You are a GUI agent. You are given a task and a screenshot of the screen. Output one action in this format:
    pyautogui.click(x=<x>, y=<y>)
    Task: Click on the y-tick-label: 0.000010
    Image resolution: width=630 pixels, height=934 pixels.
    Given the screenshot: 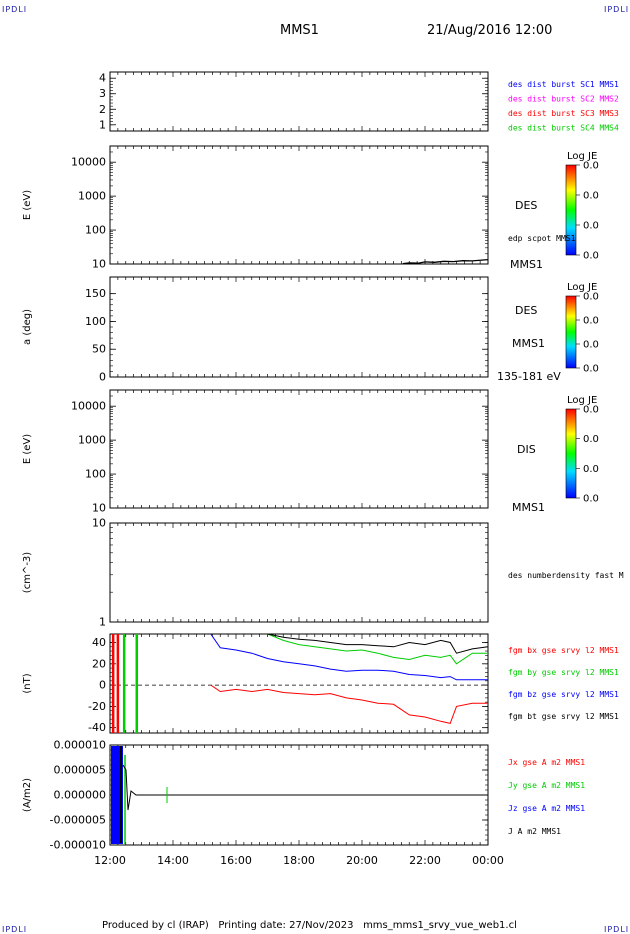 What is the action you would take?
    pyautogui.click(x=80, y=745)
    